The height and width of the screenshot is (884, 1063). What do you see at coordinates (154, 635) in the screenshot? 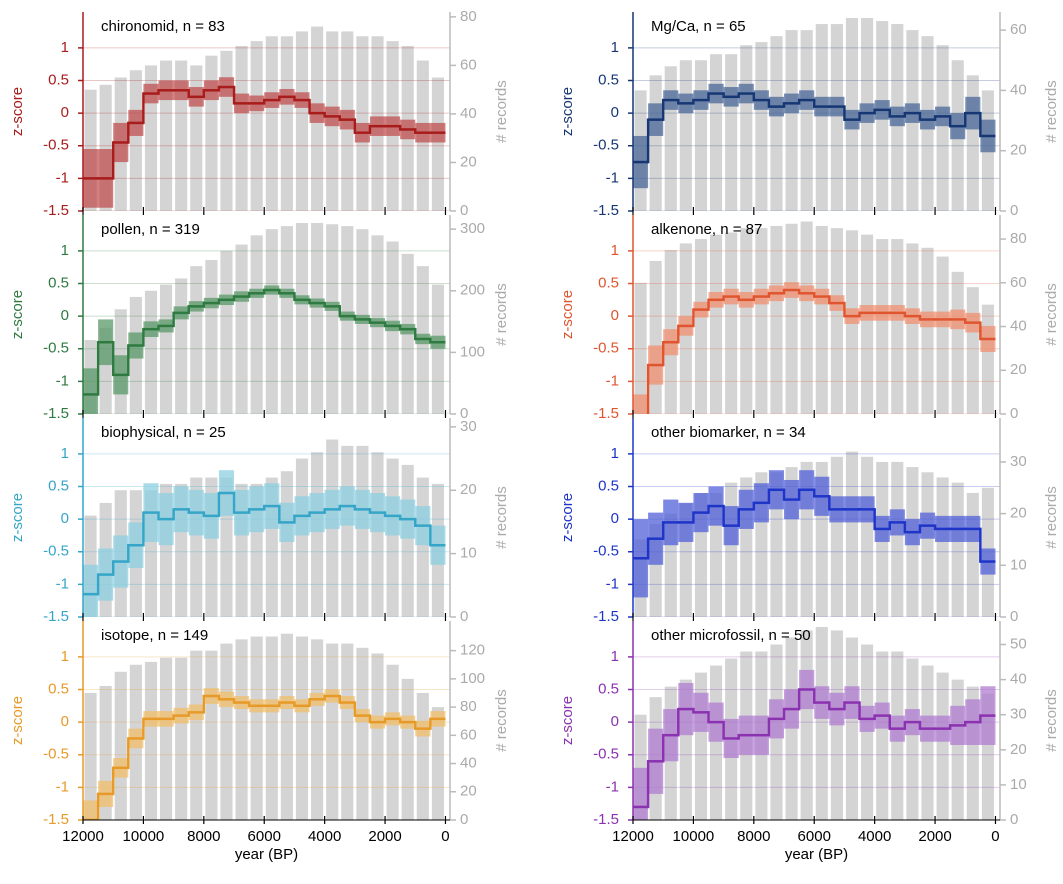
I see `panel-title: isotope, n = 149` at bounding box center [154, 635].